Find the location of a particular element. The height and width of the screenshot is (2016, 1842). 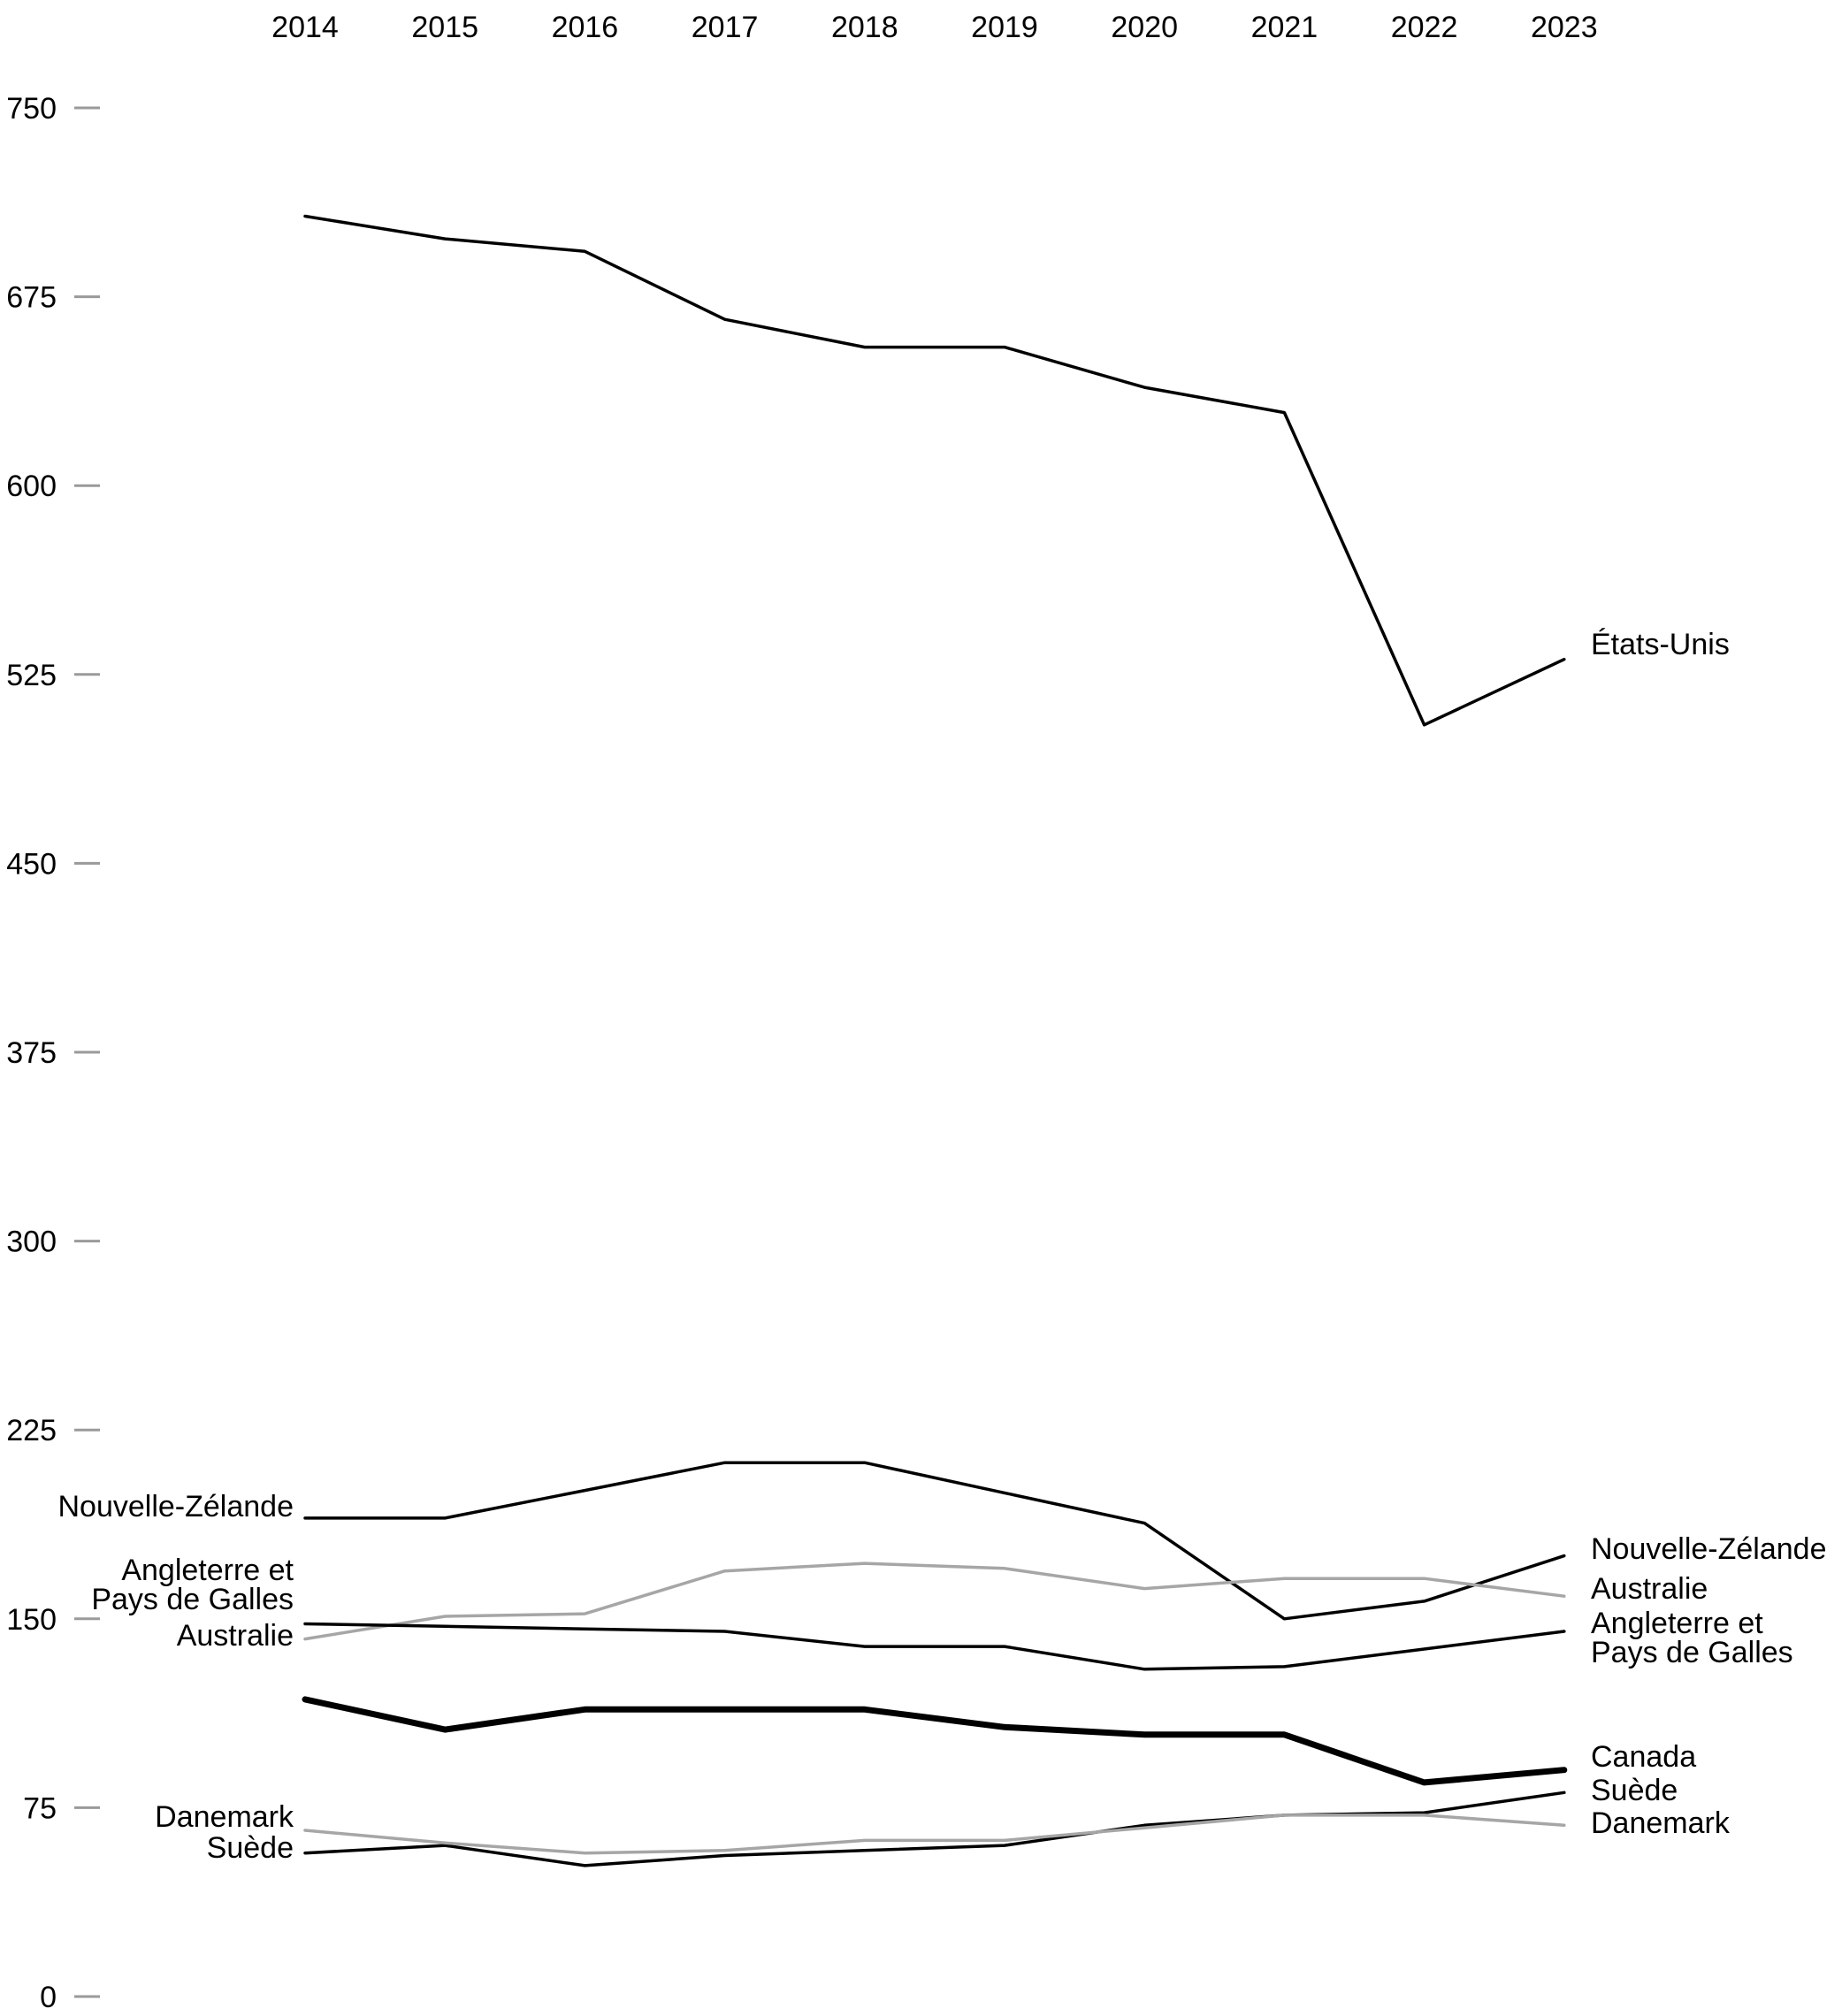

series-label-left-suede: Suède is located at coordinates (250, 1848).